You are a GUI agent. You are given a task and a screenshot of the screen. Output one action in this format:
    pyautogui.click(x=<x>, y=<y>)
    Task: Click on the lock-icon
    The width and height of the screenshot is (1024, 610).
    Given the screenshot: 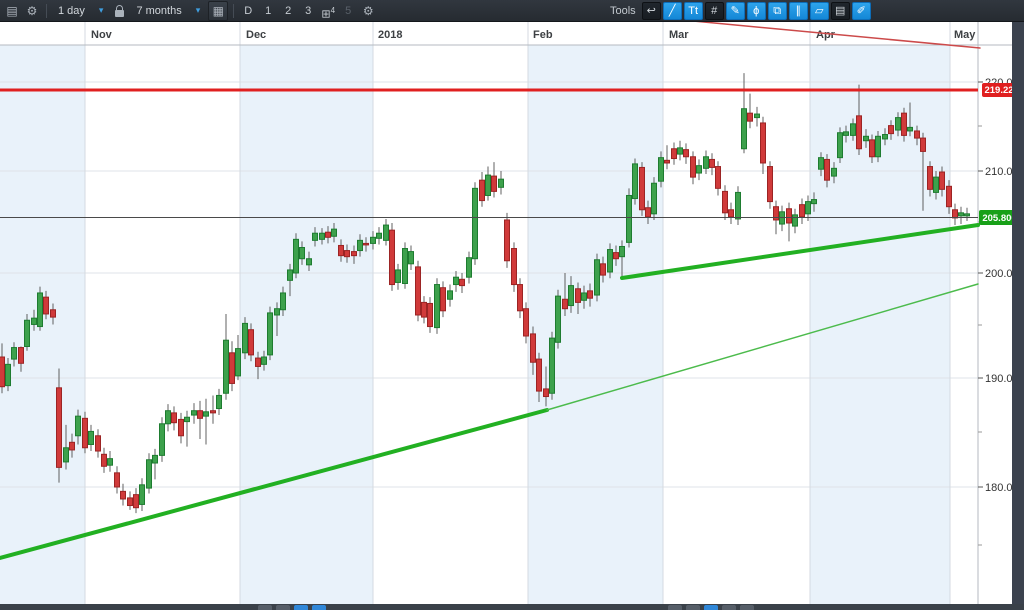 What is the action you would take?
    pyautogui.click(x=120, y=10)
    